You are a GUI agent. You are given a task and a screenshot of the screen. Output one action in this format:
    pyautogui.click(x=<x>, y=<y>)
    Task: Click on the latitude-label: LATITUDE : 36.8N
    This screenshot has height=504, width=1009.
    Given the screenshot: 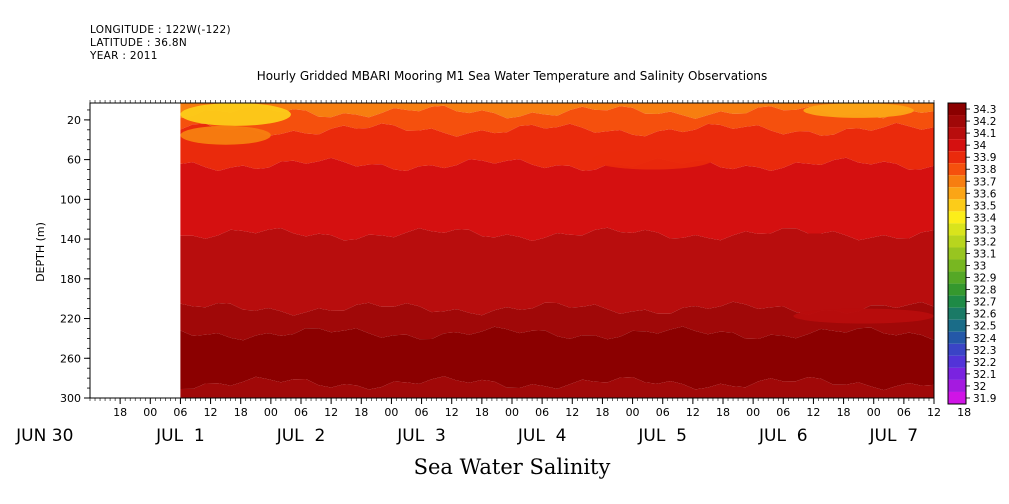 What is the action you would take?
    pyautogui.click(x=139, y=43)
    